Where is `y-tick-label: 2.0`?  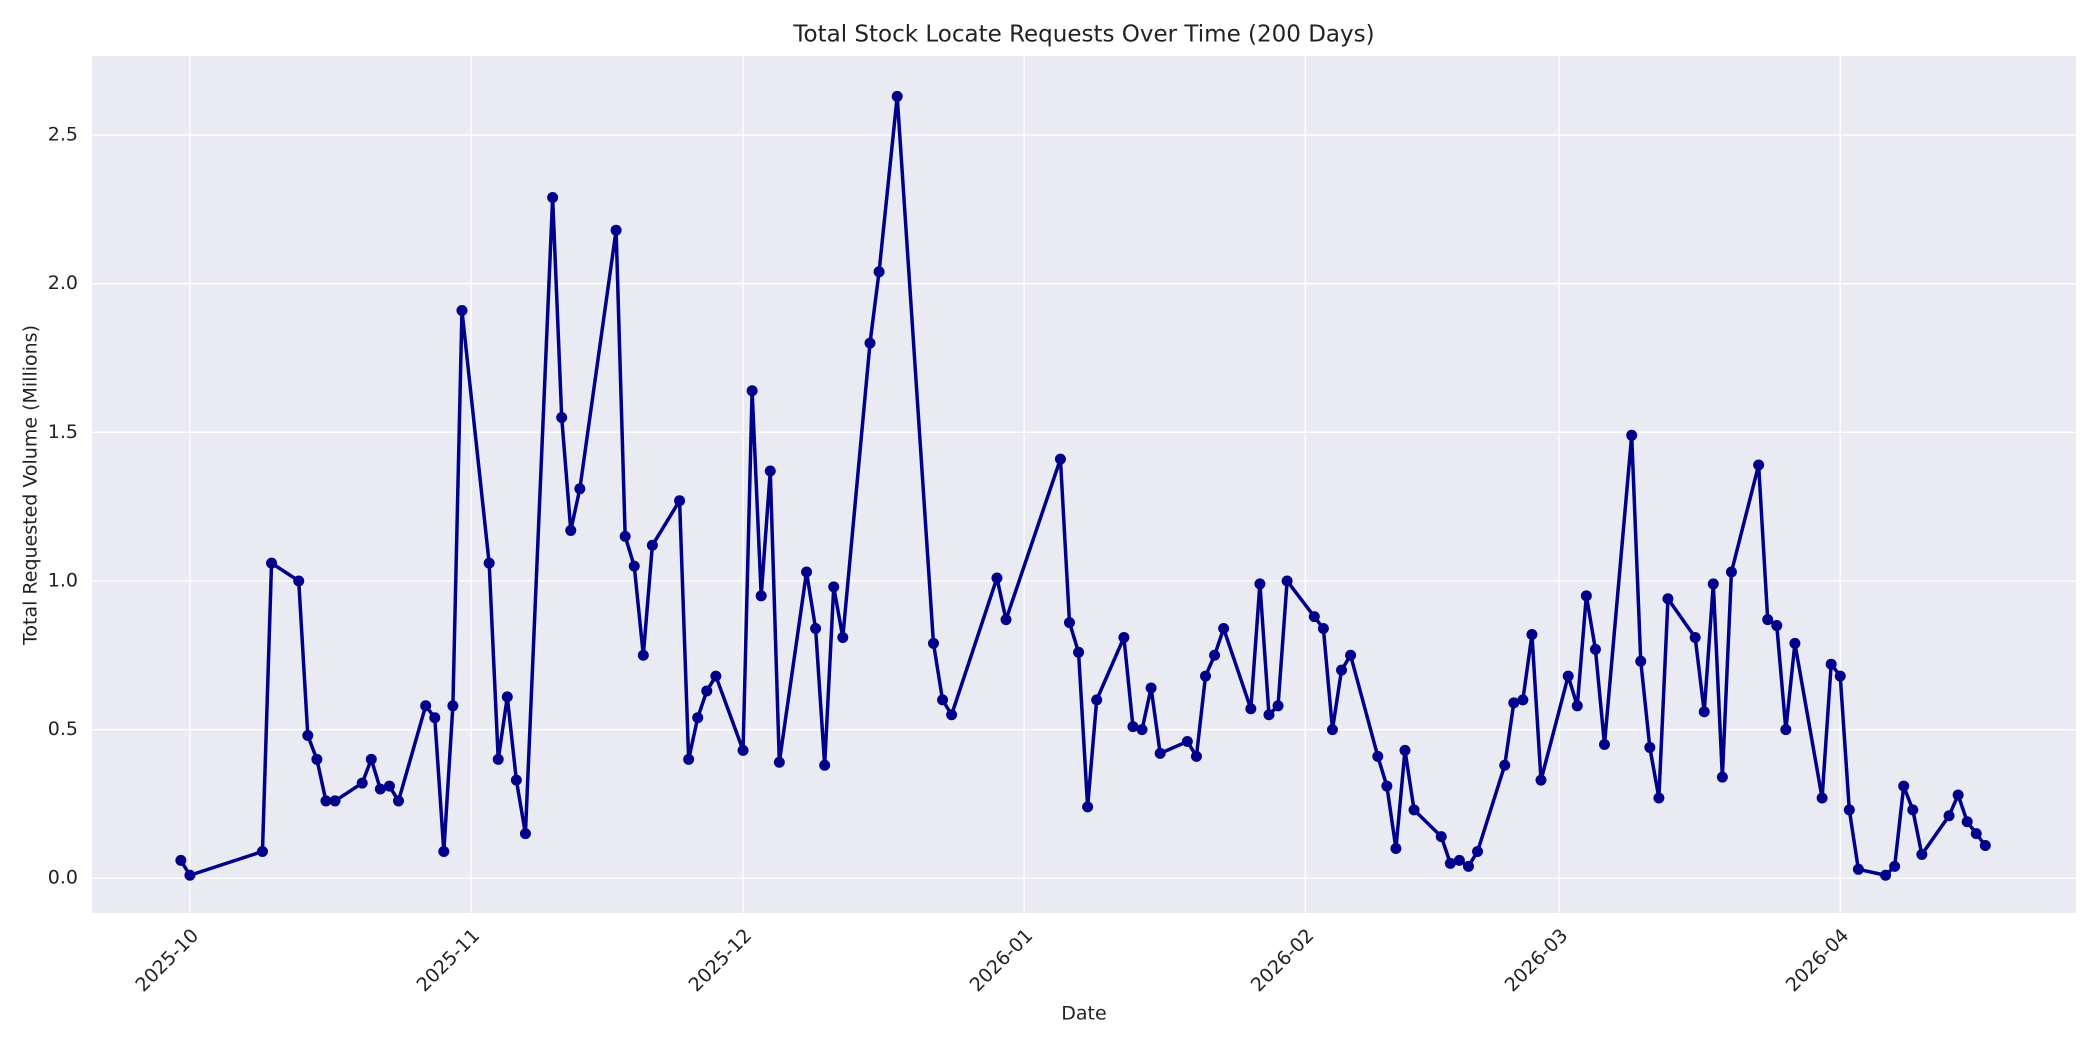
y-tick-label: 2.0 is located at coordinates (63, 283).